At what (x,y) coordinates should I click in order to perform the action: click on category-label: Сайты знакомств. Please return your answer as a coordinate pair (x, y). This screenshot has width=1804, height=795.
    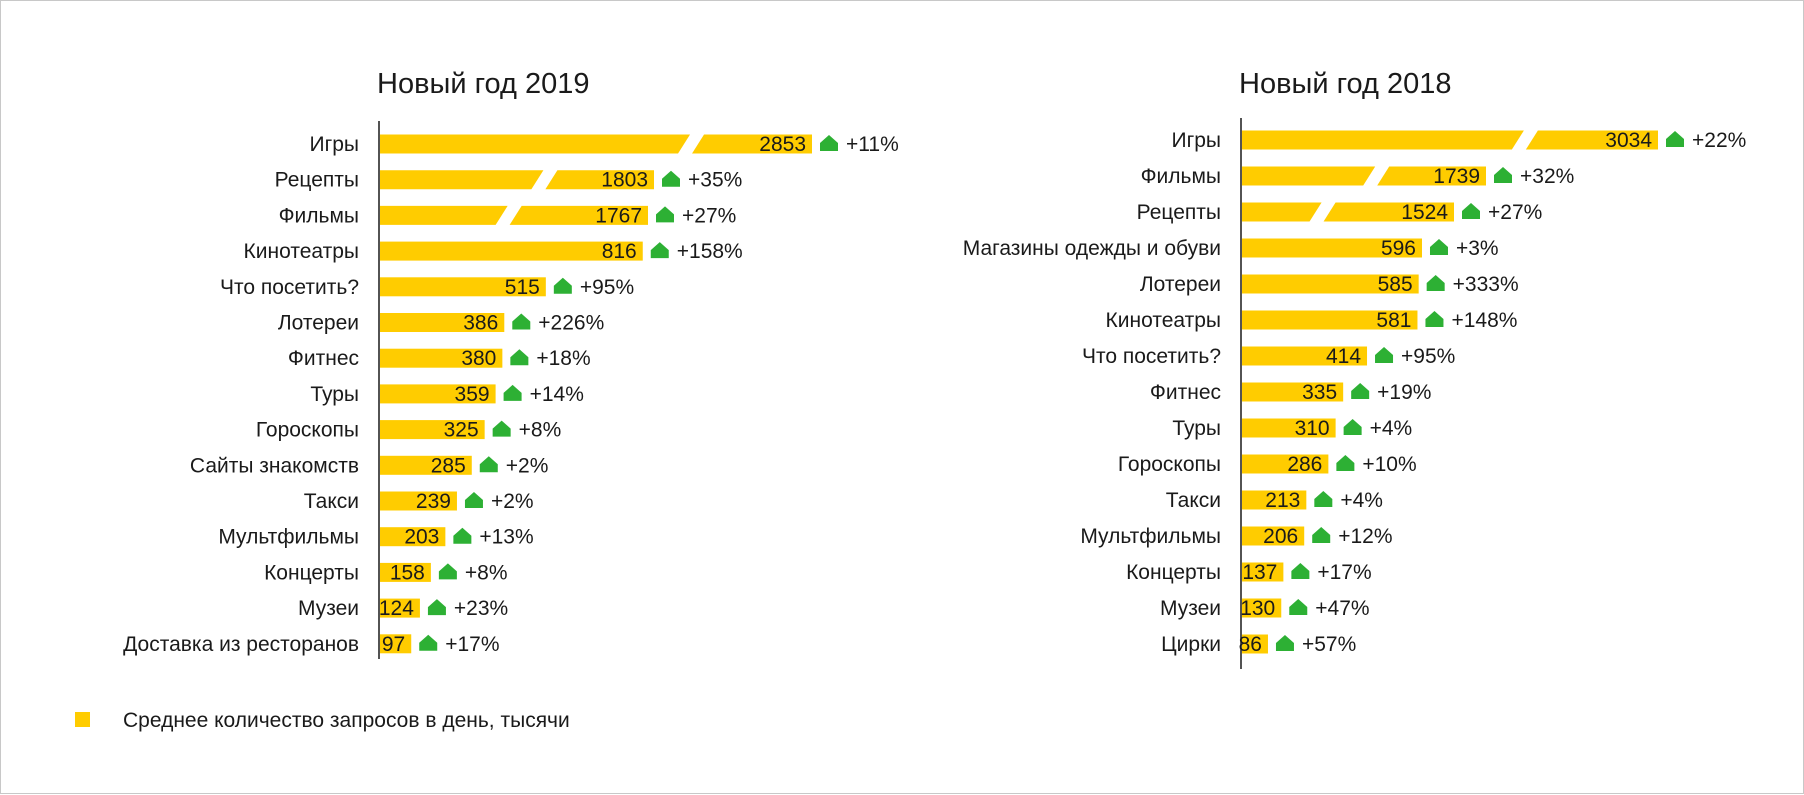
    Looking at the image, I should click on (274, 465).